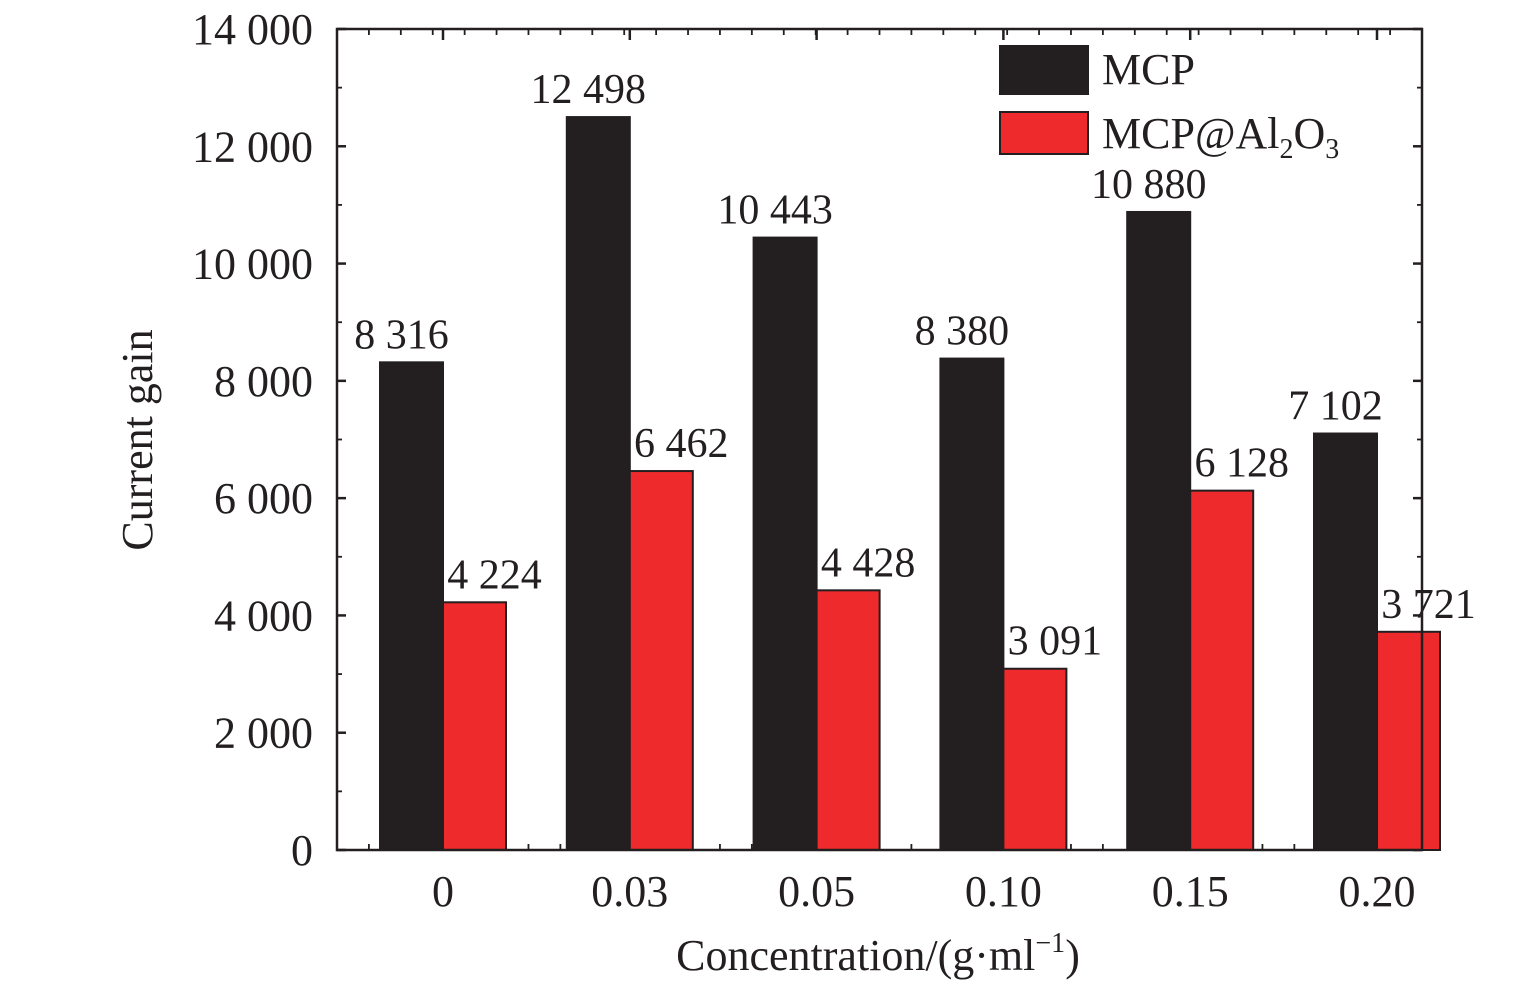 This screenshot has width=1535, height=983. Describe the element at coordinates (252, 146) in the screenshot. I see `y-tick-label: 12 000` at that location.